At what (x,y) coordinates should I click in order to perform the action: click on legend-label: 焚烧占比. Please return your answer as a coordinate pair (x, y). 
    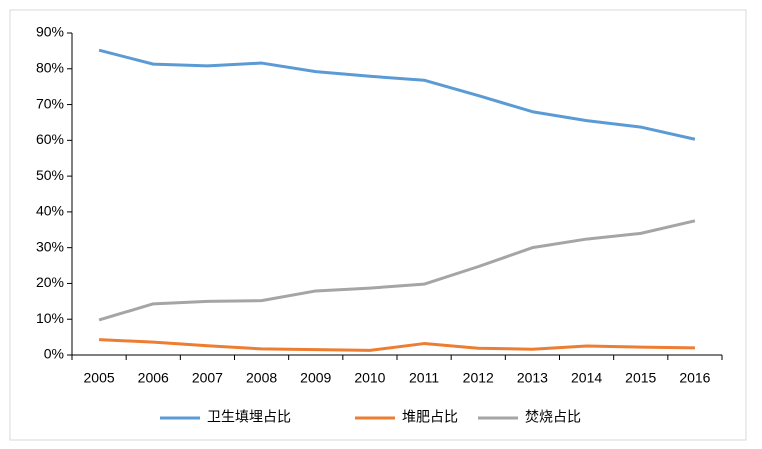
    Looking at the image, I should click on (553, 417).